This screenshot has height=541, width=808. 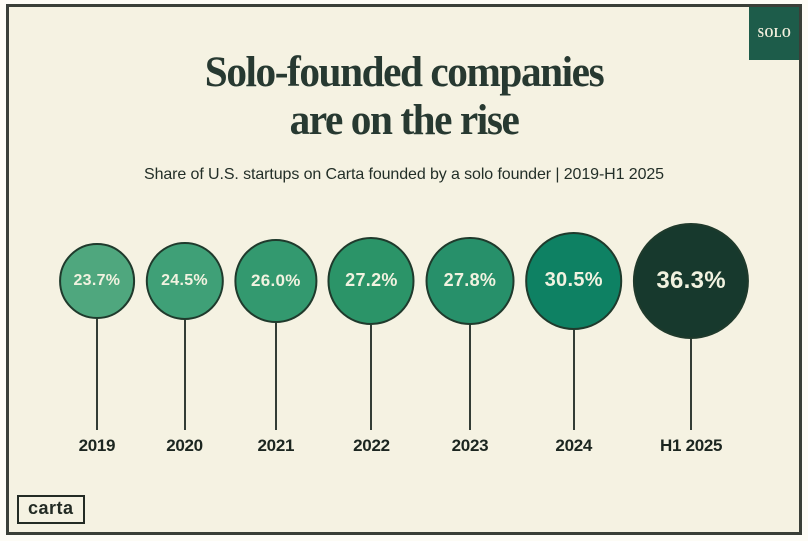 What do you see at coordinates (276, 445) in the screenshot?
I see `year-label-2021: 2021` at bounding box center [276, 445].